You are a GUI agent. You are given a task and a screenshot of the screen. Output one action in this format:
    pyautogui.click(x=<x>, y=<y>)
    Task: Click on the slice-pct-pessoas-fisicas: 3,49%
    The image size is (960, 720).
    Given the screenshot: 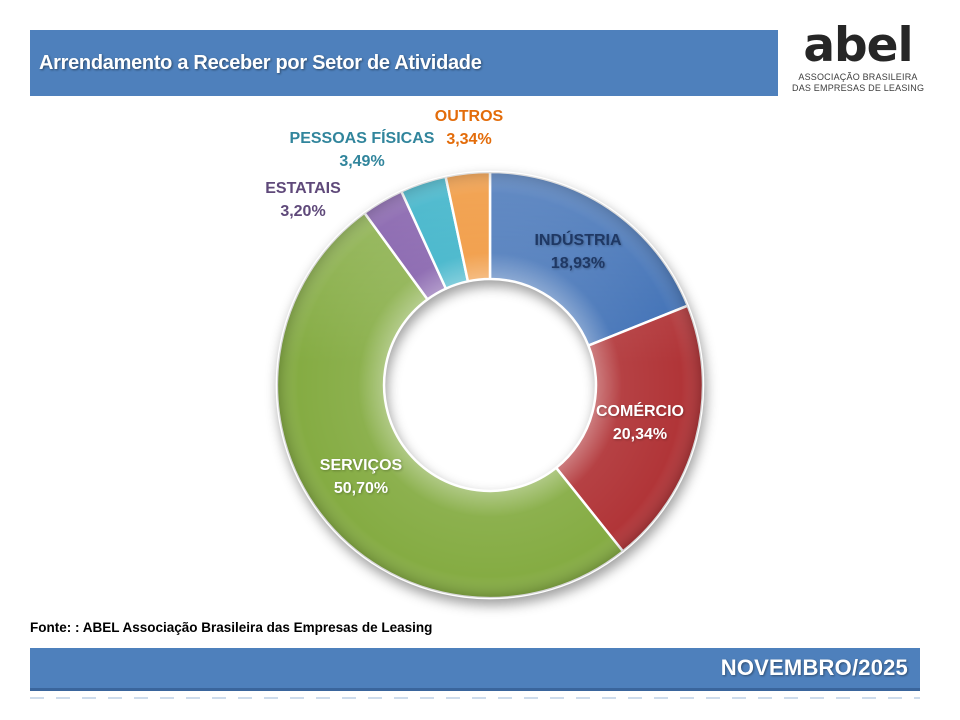 What is the action you would take?
    pyautogui.click(x=362, y=161)
    